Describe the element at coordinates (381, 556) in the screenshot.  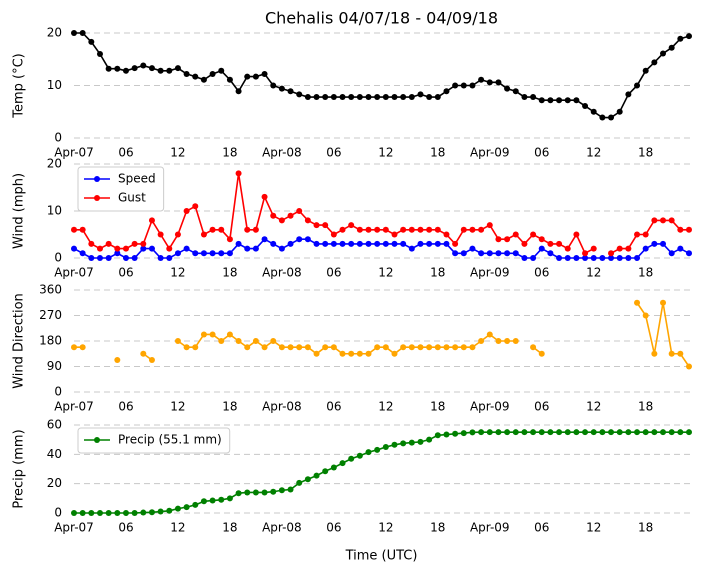
I see `x-axis-label: Time (UTC)` at that location.